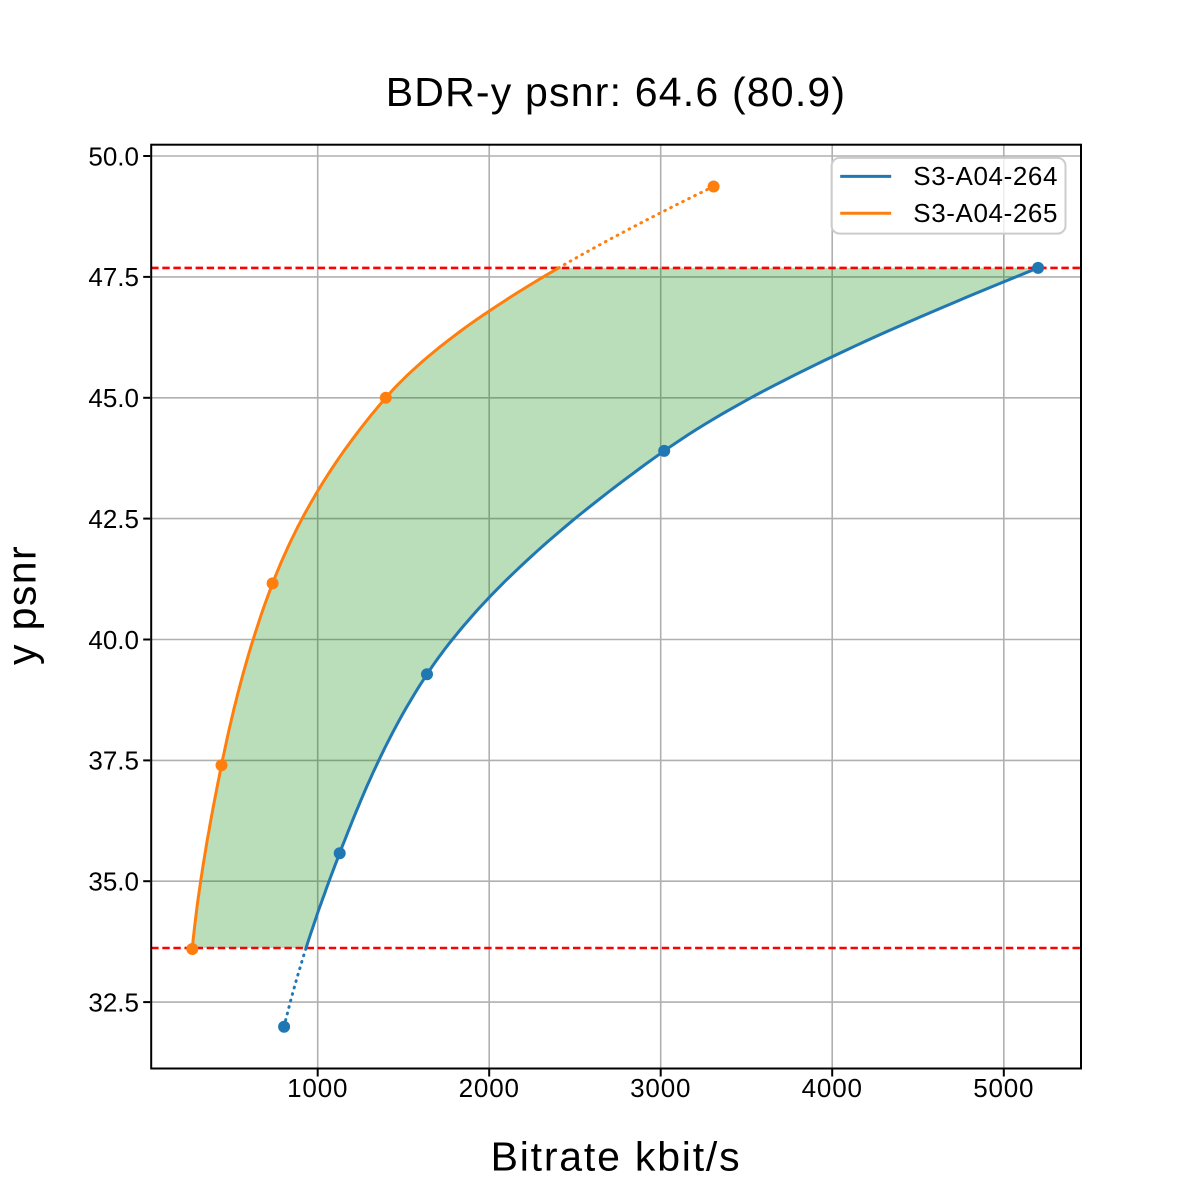  Describe the element at coordinates (22, 605) in the screenshot. I see `svg-text: y psnr` at that location.